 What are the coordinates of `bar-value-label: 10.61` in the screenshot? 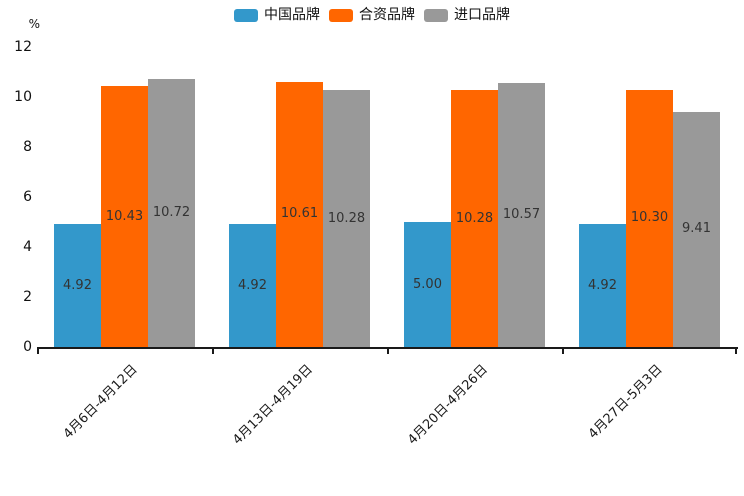 It's located at (299, 214).